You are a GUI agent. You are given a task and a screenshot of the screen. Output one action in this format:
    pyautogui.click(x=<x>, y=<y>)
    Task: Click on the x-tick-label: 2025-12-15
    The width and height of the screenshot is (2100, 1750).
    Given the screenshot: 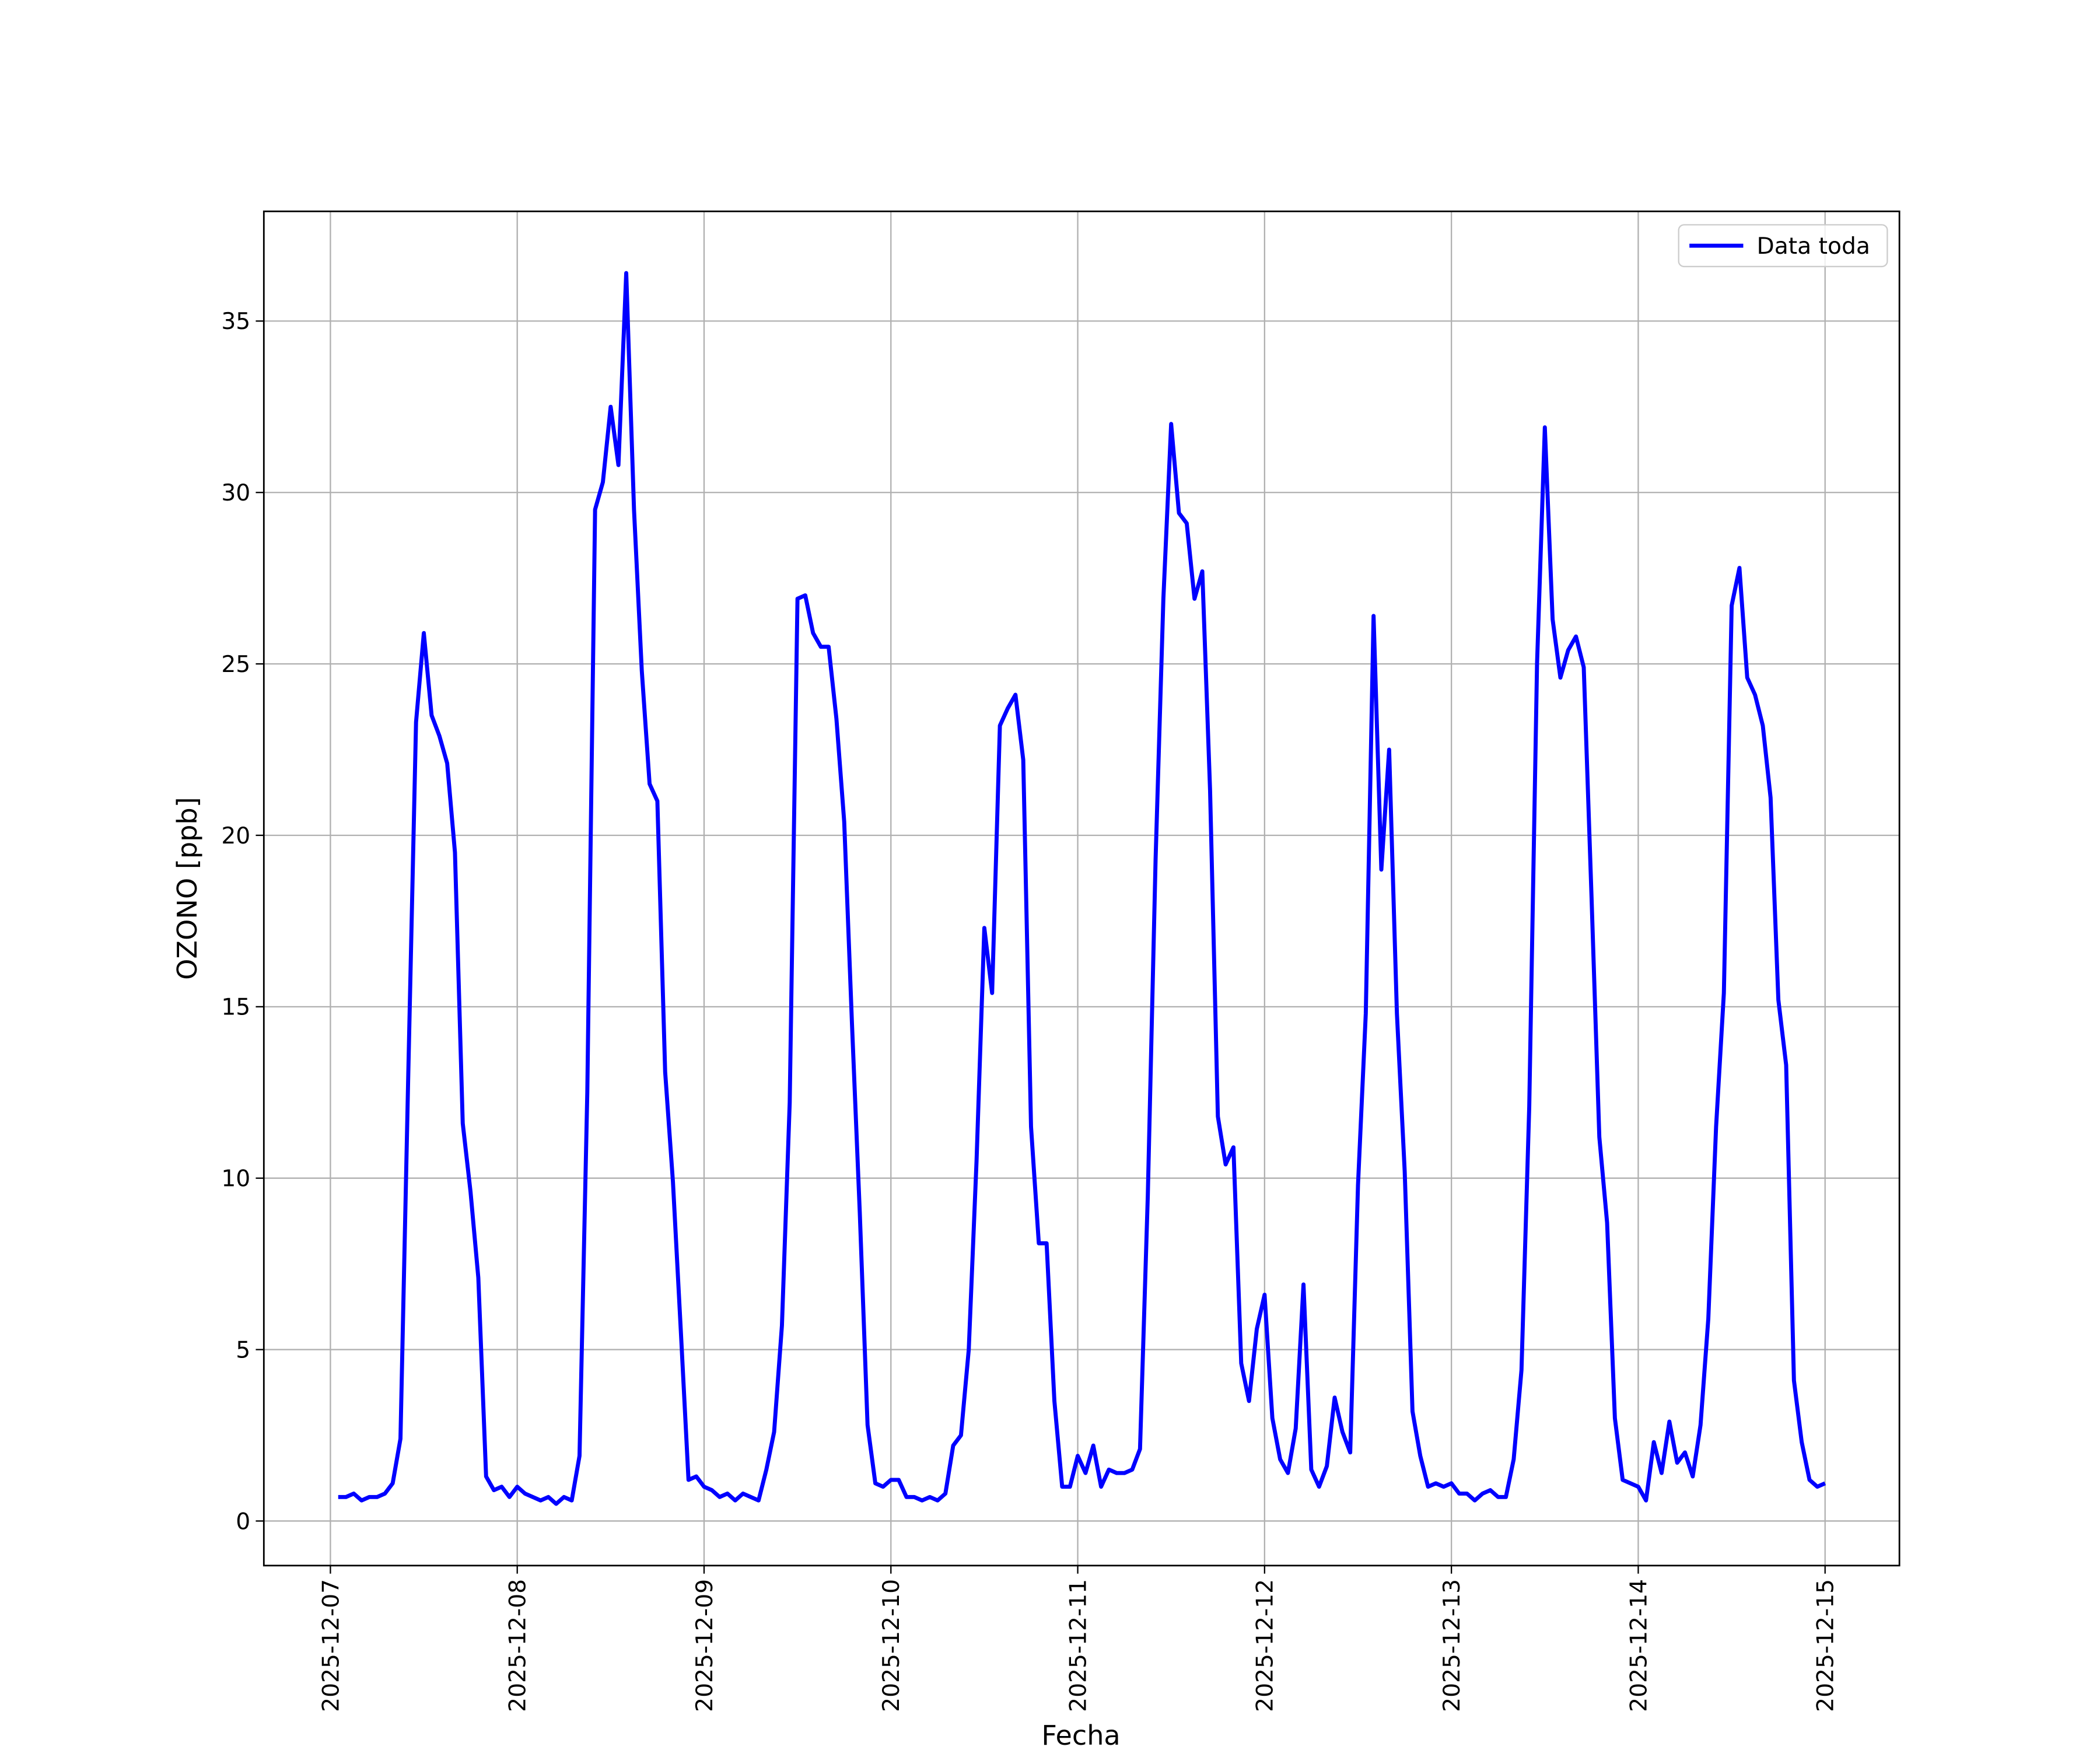 What is the action you would take?
    pyautogui.click(x=1826, y=1645)
    